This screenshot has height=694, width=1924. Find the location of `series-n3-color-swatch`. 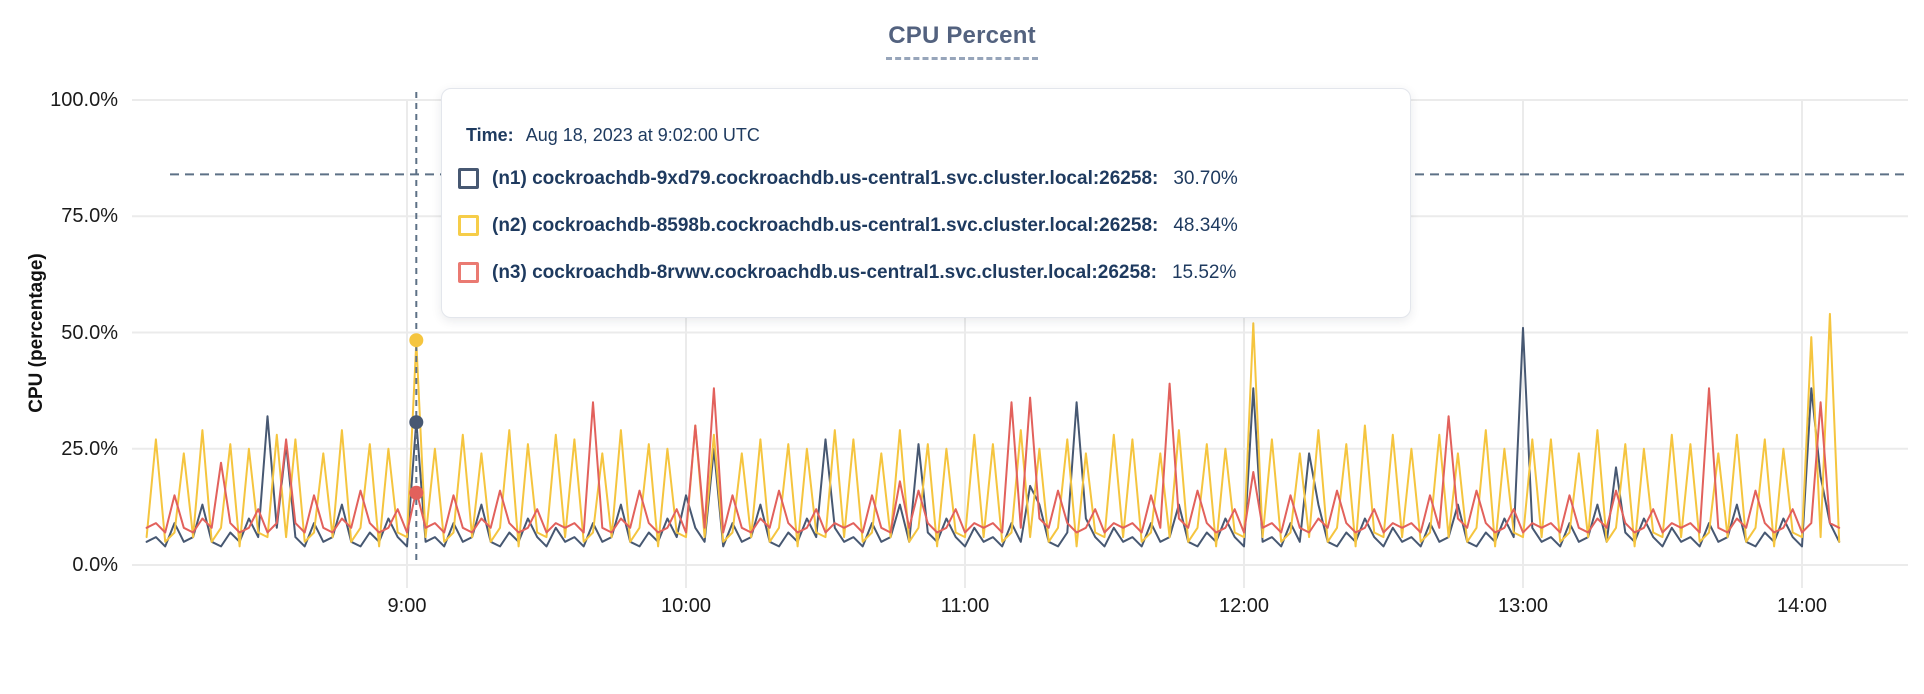

series-n3-color-swatch is located at coordinates (468, 272).